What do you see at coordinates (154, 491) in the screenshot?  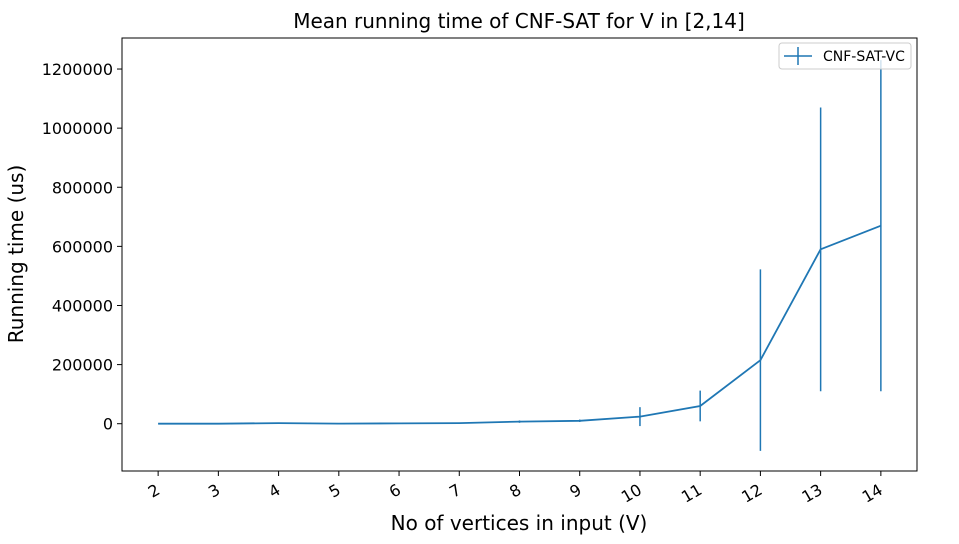 I see `x-tick-label-2: 2` at bounding box center [154, 491].